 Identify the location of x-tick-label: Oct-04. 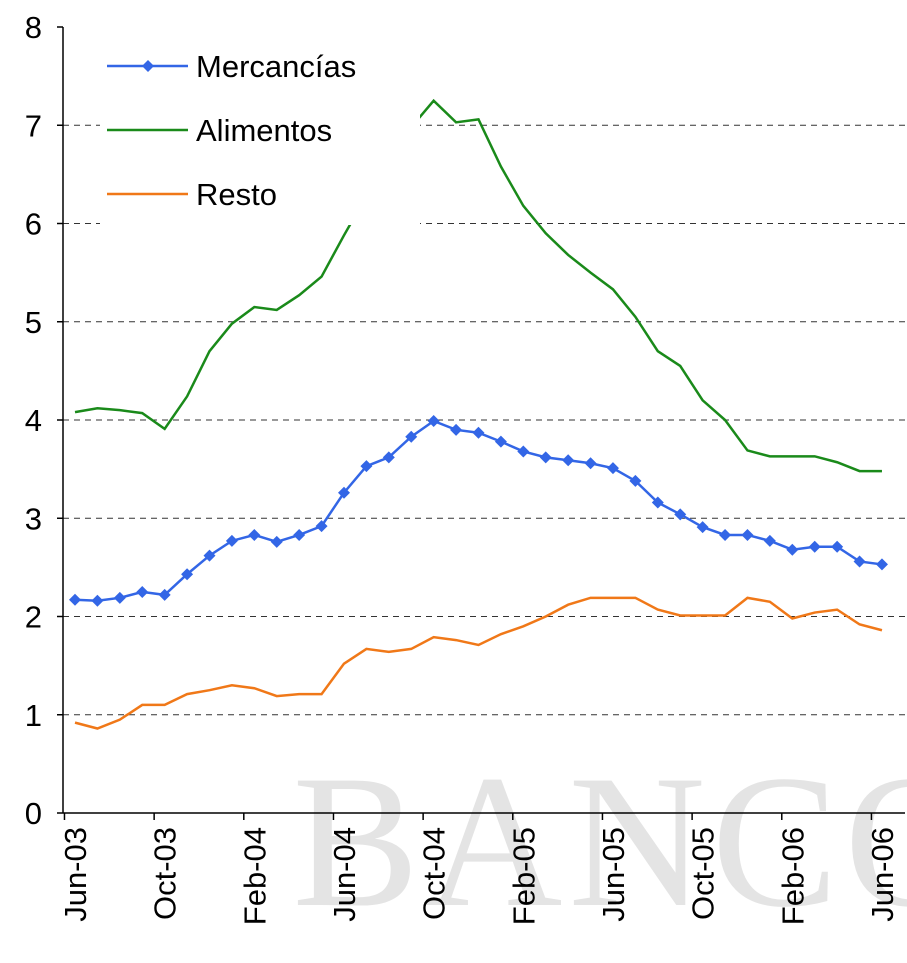
(434, 873).